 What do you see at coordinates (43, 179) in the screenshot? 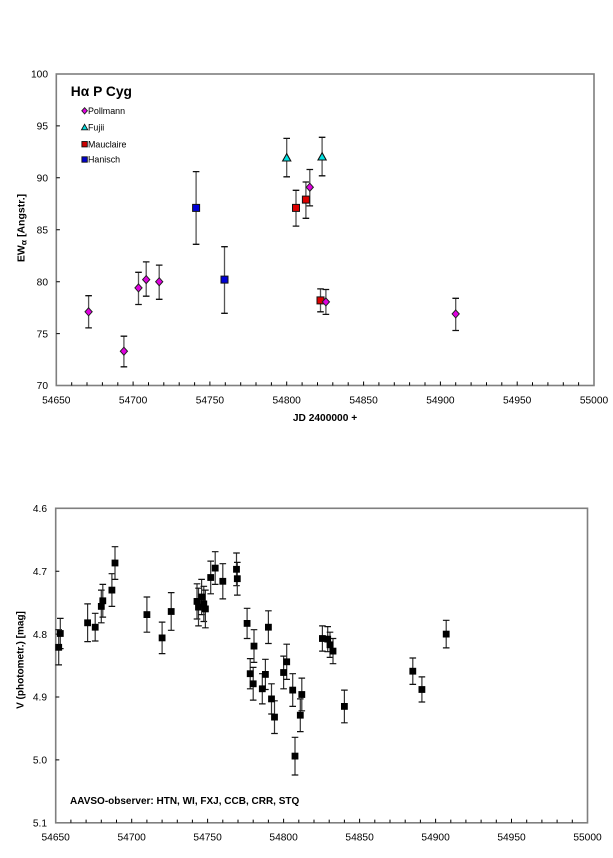
I see `svg-text: 90` at bounding box center [43, 179].